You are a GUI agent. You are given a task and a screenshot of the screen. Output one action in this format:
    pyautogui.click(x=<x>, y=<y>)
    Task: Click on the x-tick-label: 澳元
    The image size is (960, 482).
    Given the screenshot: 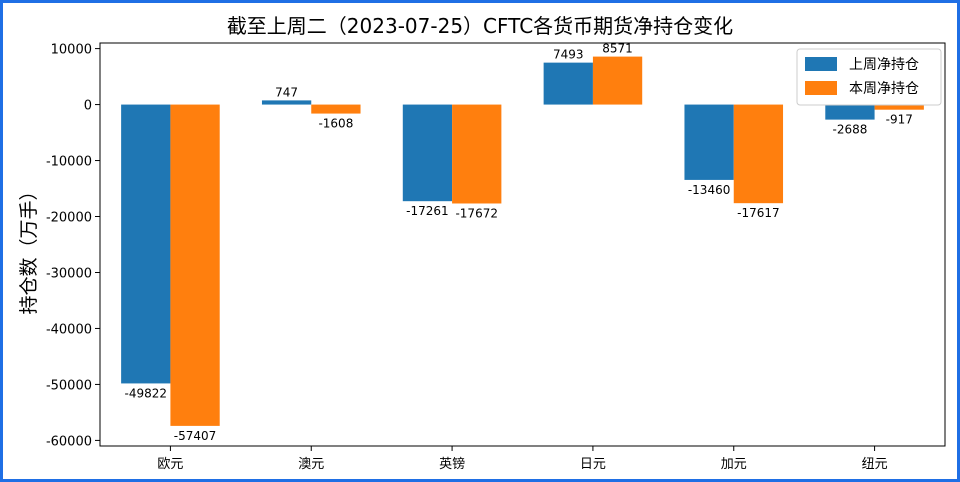 What is the action you would take?
    pyautogui.click(x=311, y=464)
    